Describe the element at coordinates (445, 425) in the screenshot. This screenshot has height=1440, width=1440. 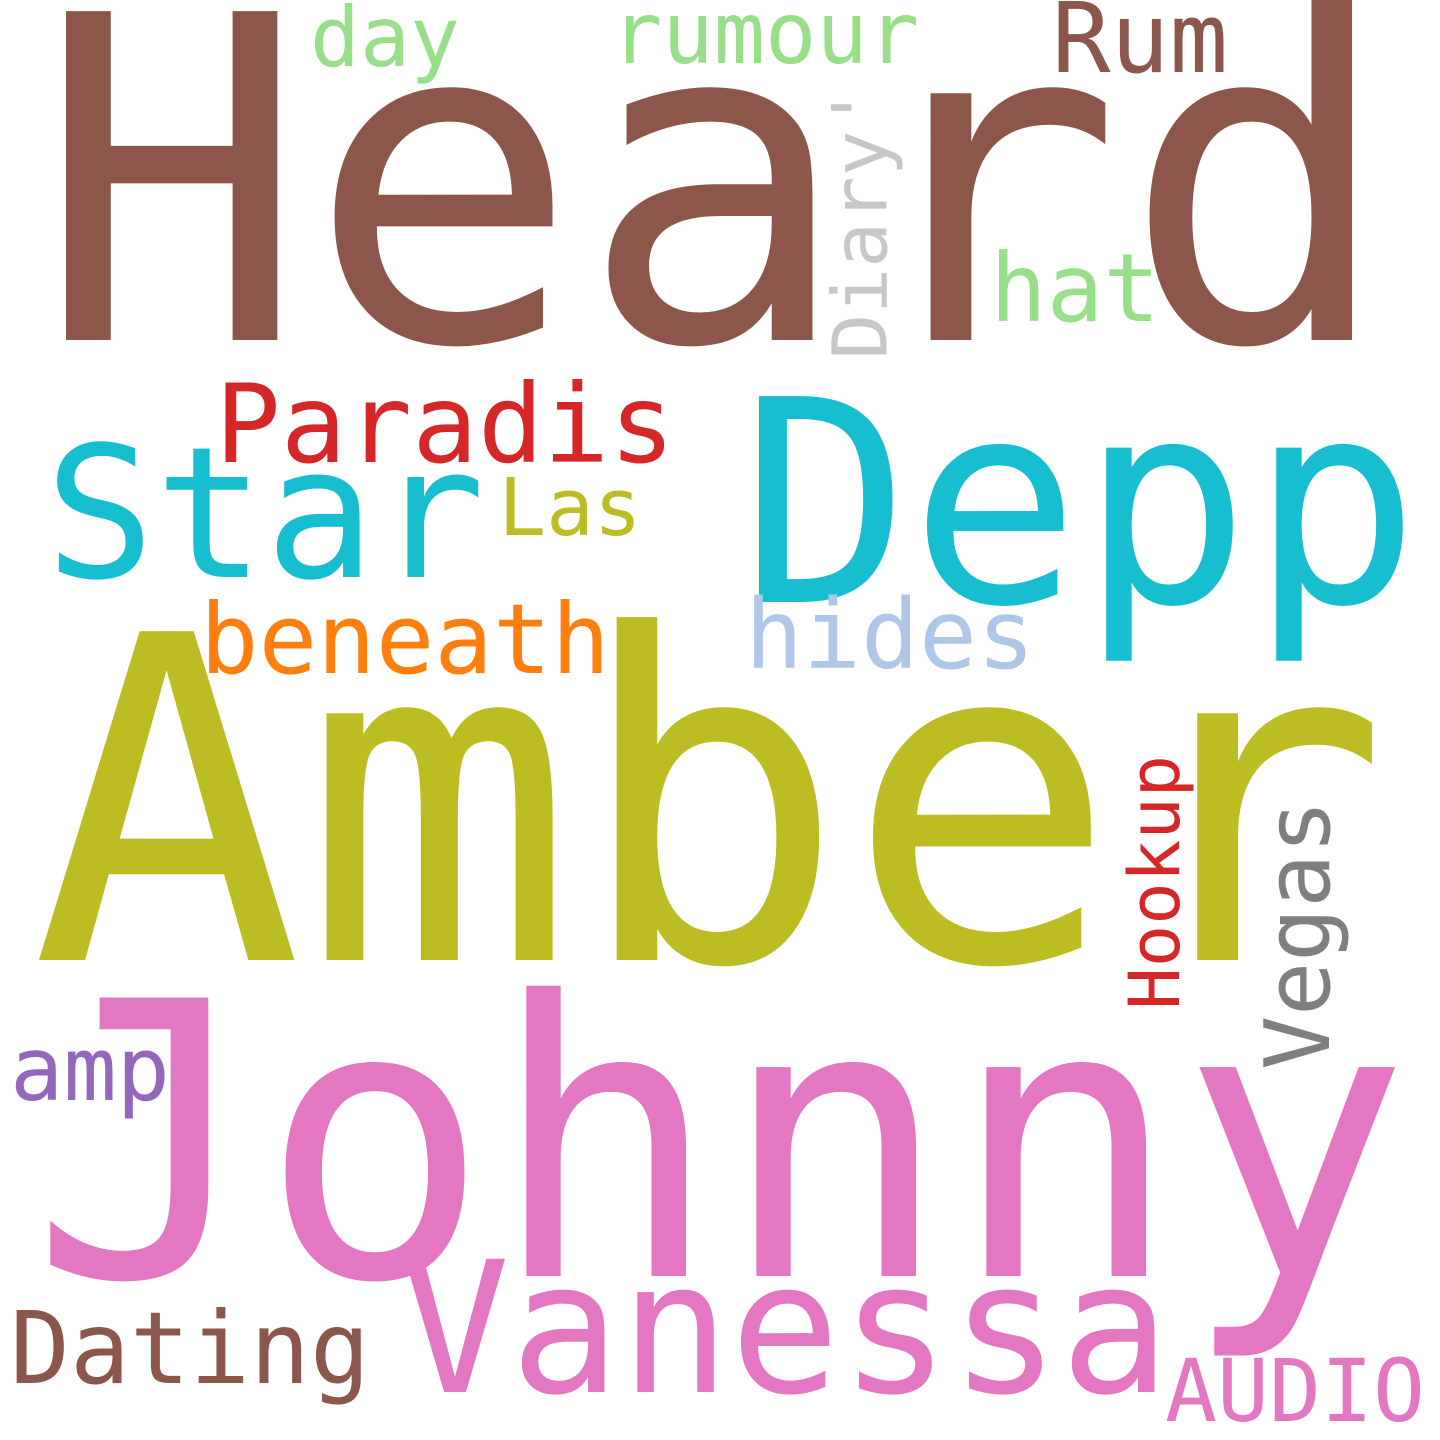
I see `word-paradis: Paradis` at that location.